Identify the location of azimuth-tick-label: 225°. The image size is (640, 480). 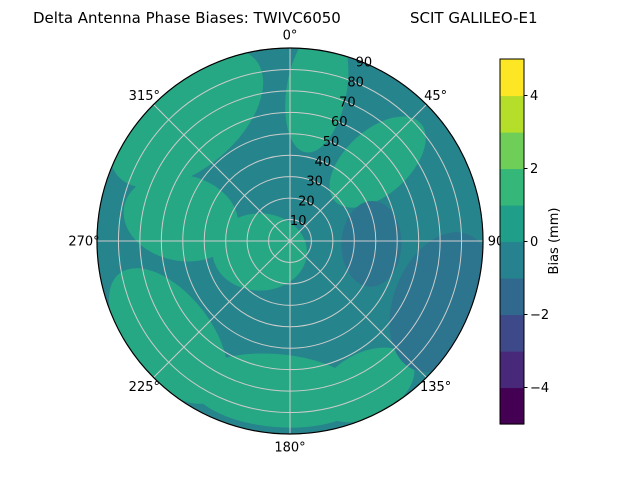
(144, 387).